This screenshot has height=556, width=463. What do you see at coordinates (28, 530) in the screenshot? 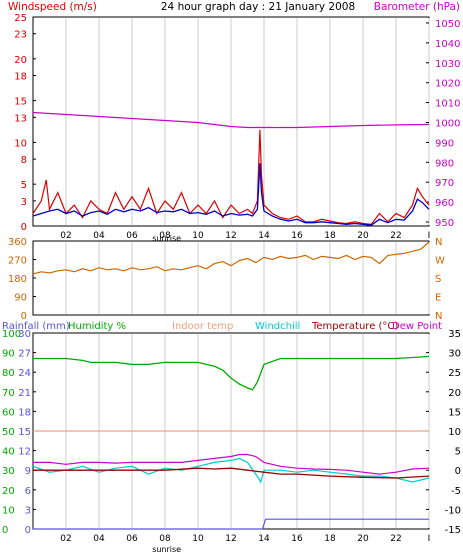
I see `rainfall-tick-label: 0` at bounding box center [28, 530].